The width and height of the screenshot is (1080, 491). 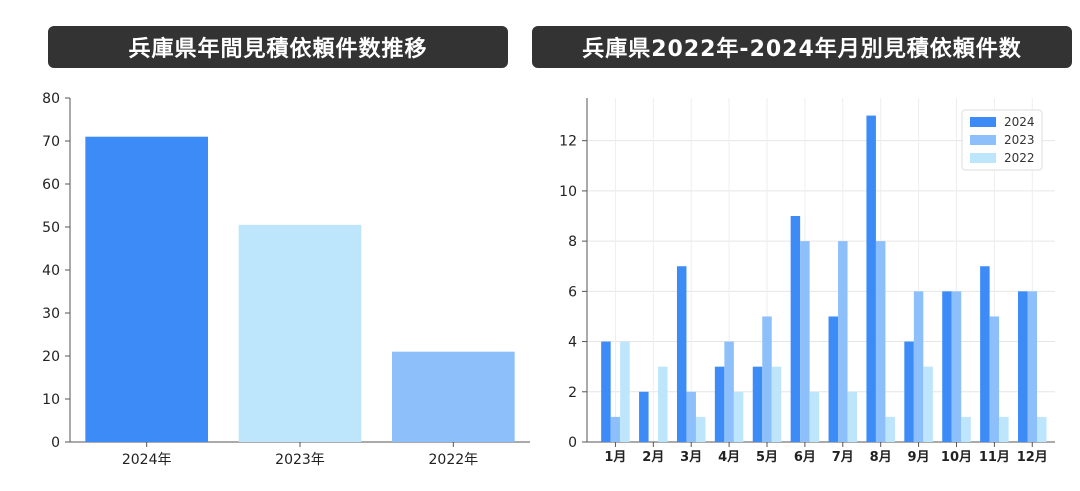 What do you see at coordinates (880, 341) in the screenshot?
I see `right-bar-2023-8月` at bounding box center [880, 341].